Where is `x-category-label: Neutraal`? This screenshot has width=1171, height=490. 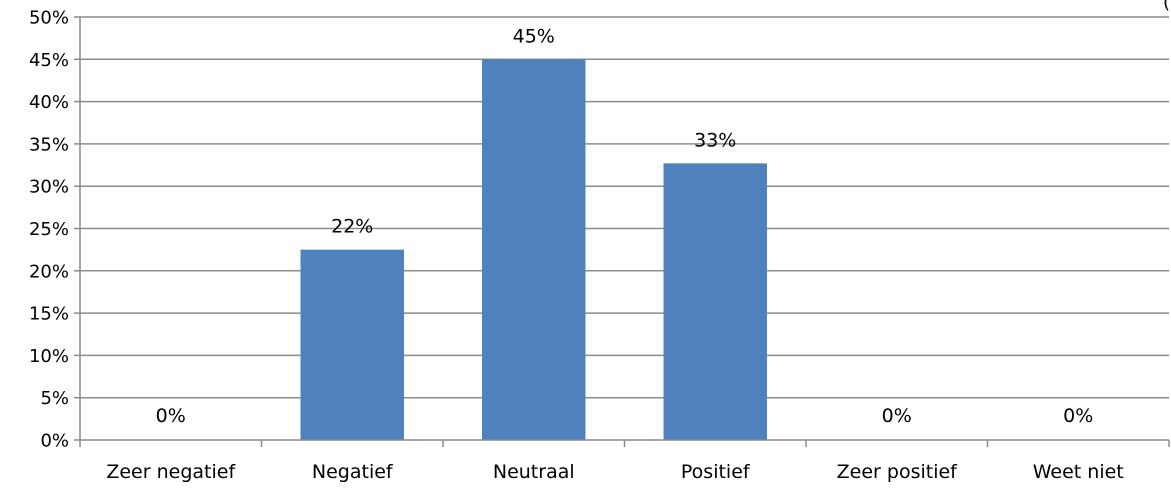 x-category-label: Neutraal is located at coordinates (534, 472).